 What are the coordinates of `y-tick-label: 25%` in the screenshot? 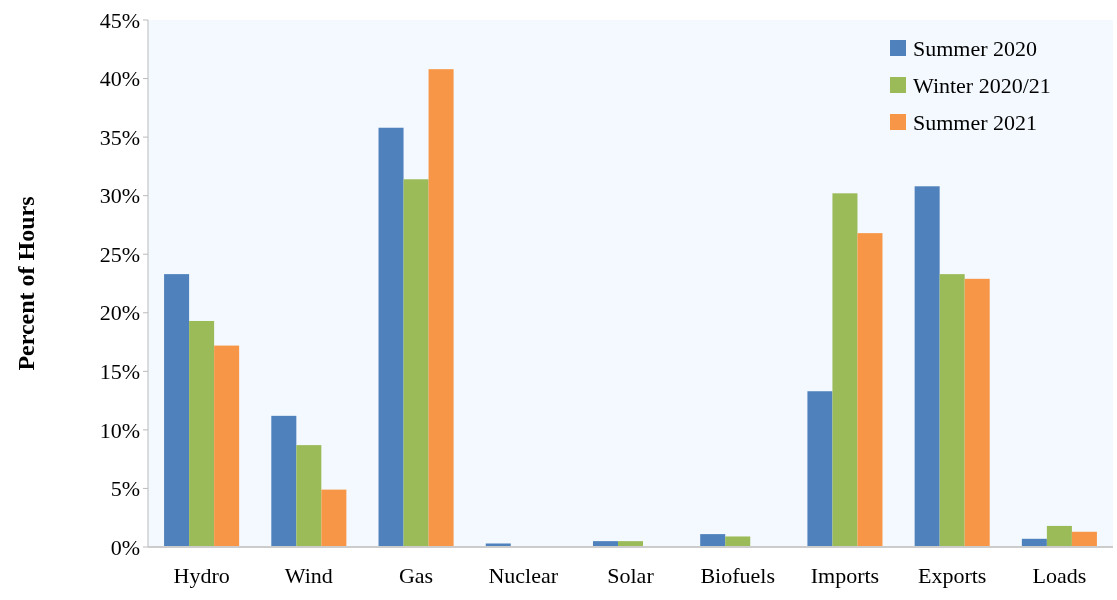 It's located at (119, 254).